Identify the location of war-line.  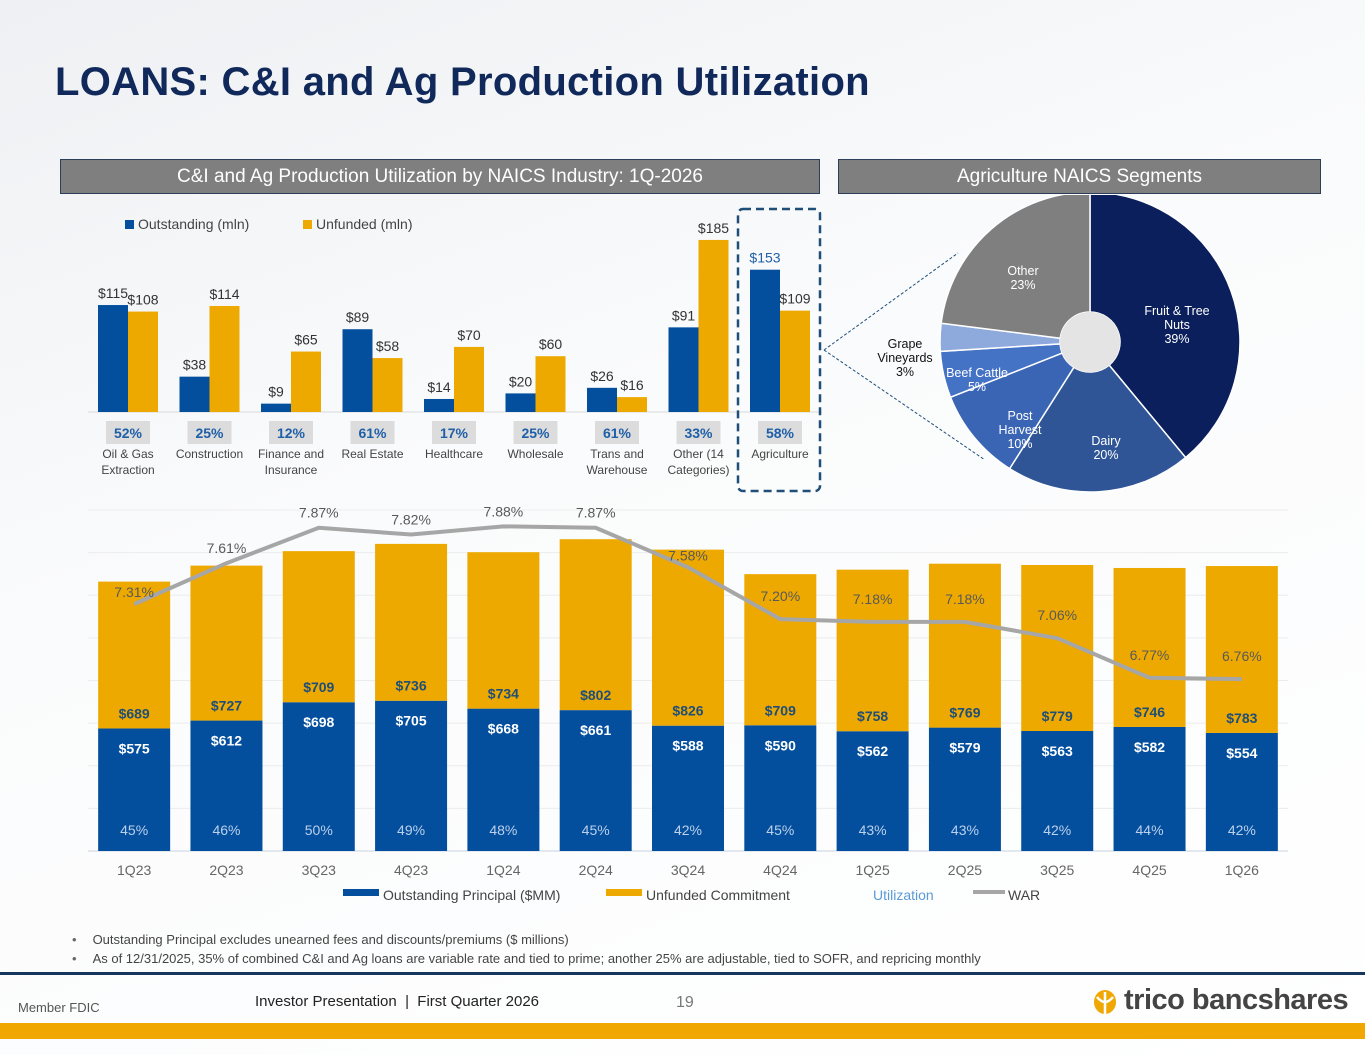
(687, 603).